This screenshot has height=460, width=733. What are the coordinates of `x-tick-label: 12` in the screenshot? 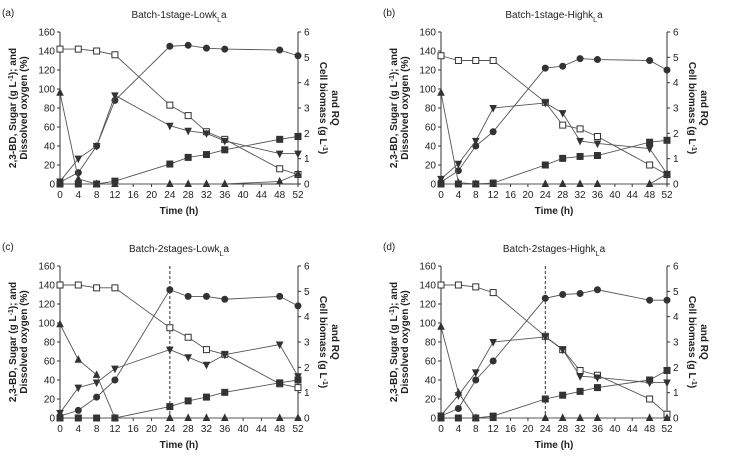 It's located at (115, 429).